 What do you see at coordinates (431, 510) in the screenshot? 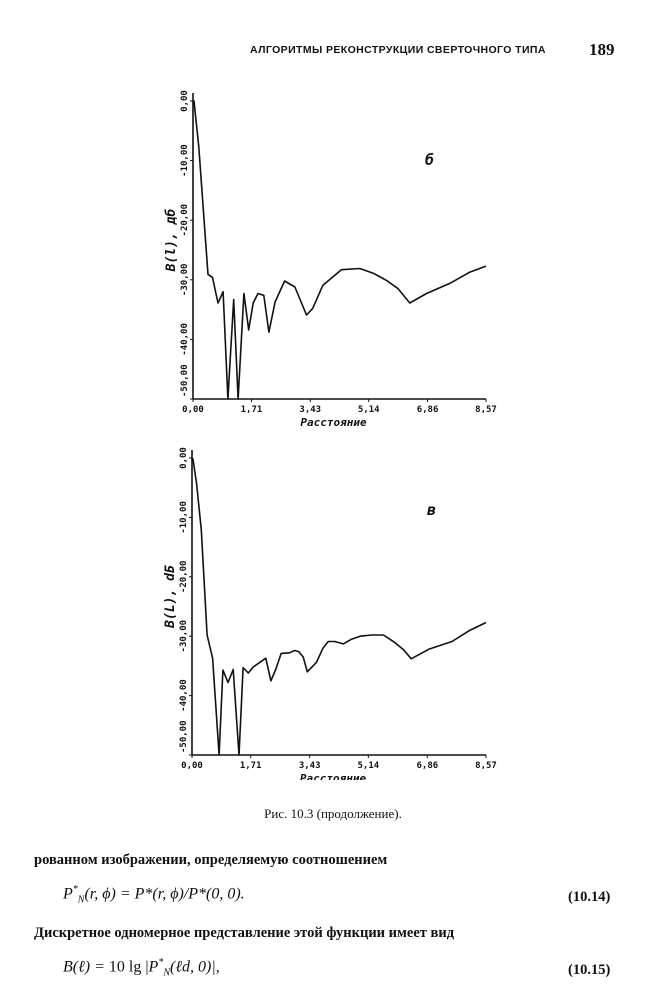
I see `panel-label: в` at bounding box center [431, 510].